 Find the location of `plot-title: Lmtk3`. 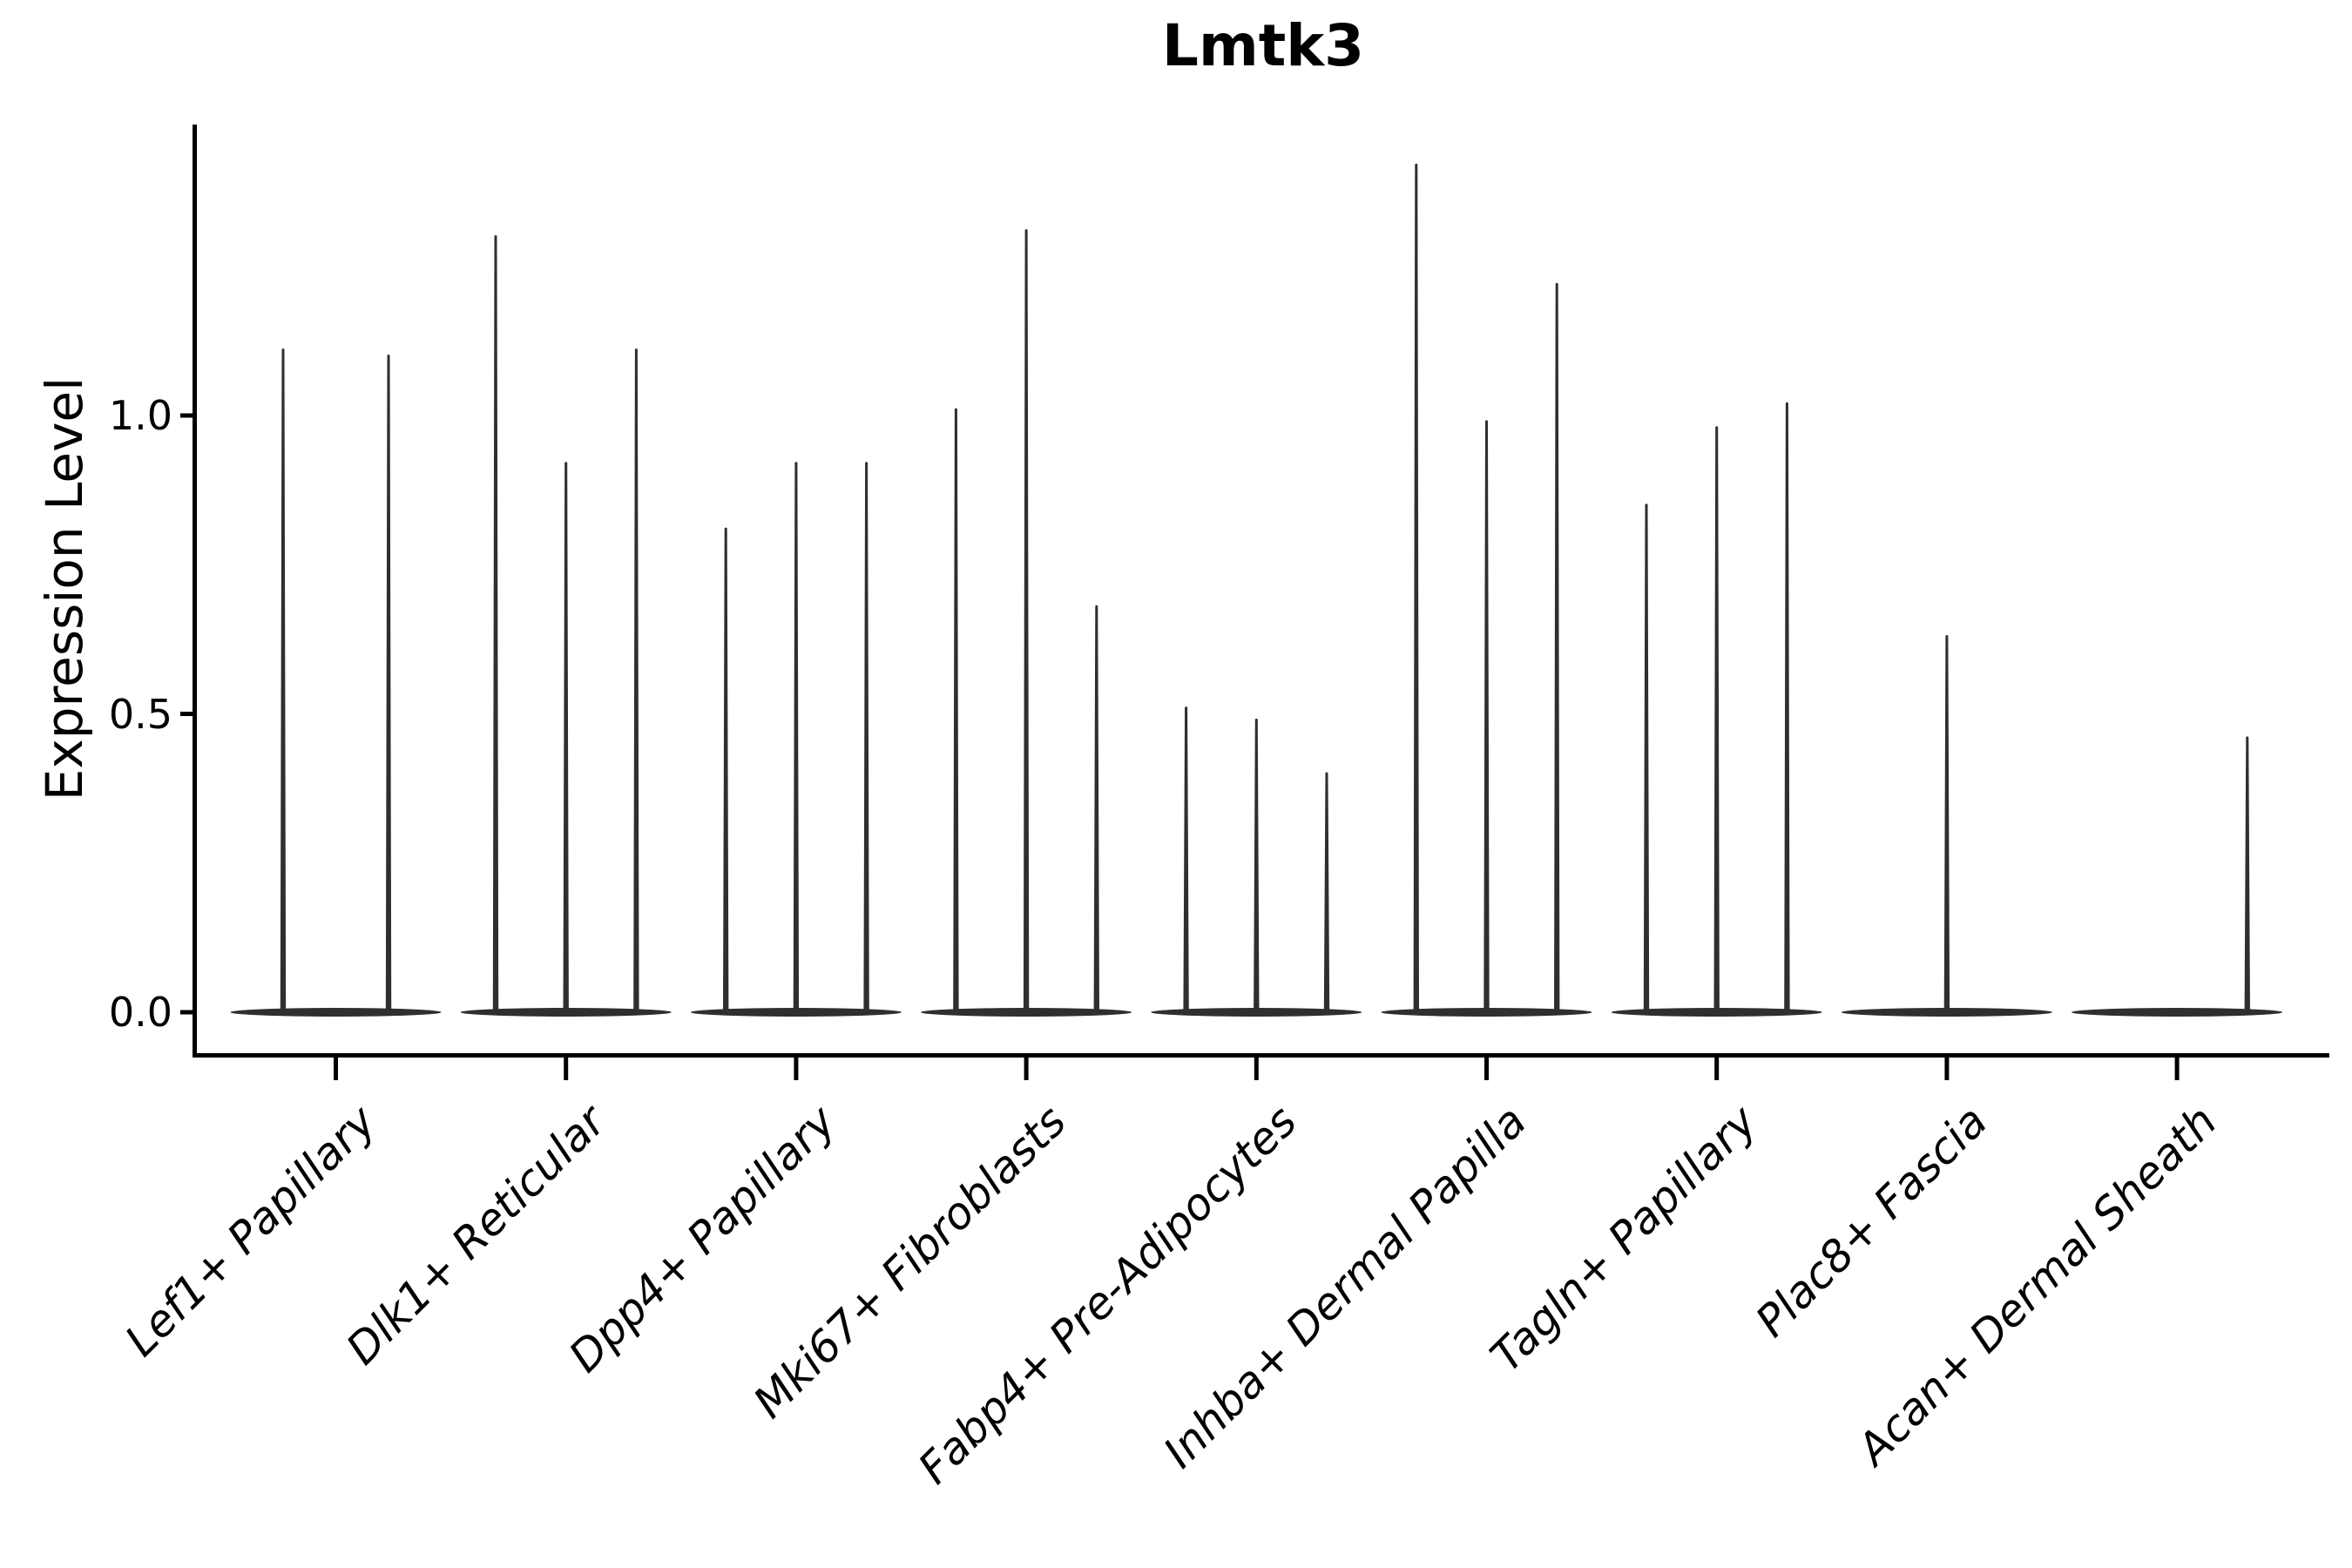

plot-title: Lmtk3 is located at coordinates (1263, 45).